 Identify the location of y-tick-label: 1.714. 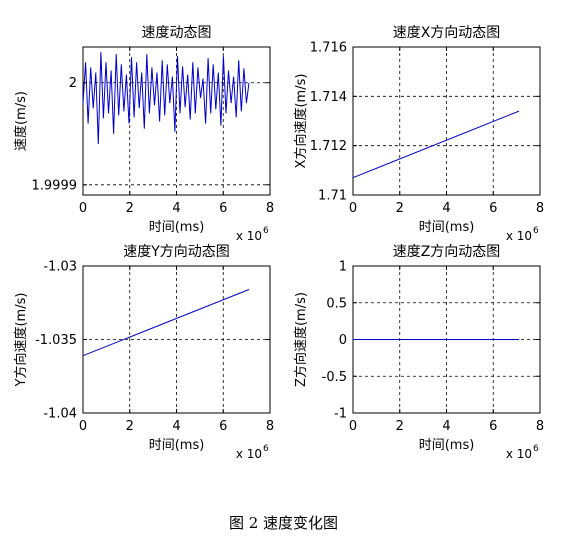
(328, 97).